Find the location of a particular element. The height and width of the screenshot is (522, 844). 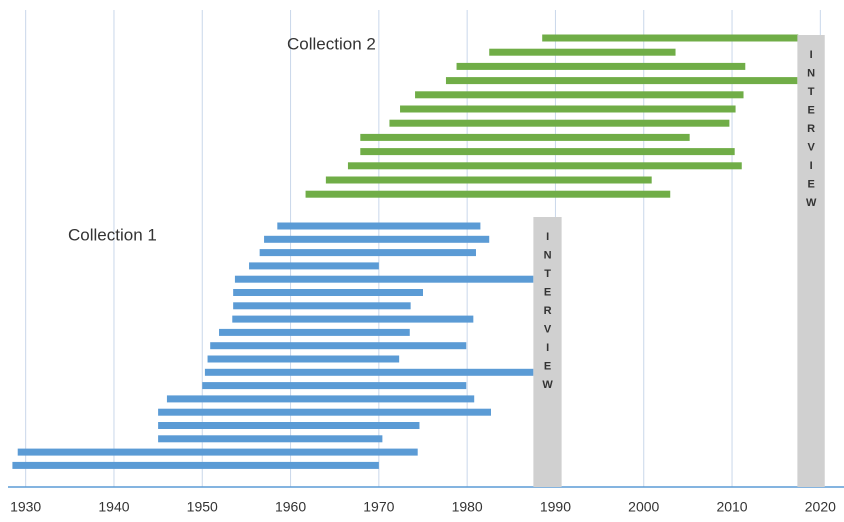

x-tick-label: 1990 is located at coordinates (555, 507).